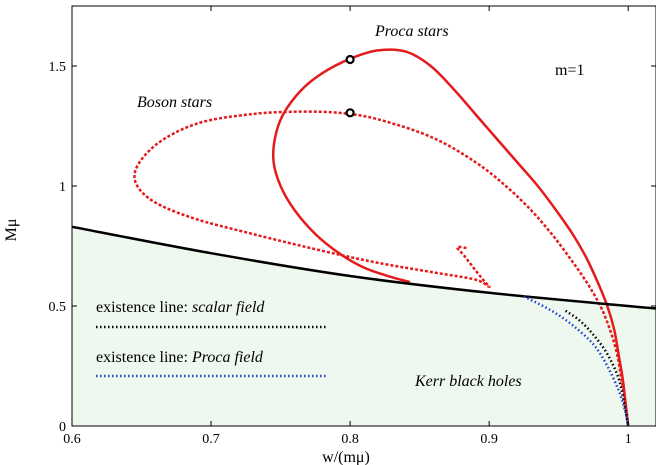 The image size is (656, 465). What do you see at coordinates (597, 368) in the screenshot?
I see `series-scalar-existence` at bounding box center [597, 368].